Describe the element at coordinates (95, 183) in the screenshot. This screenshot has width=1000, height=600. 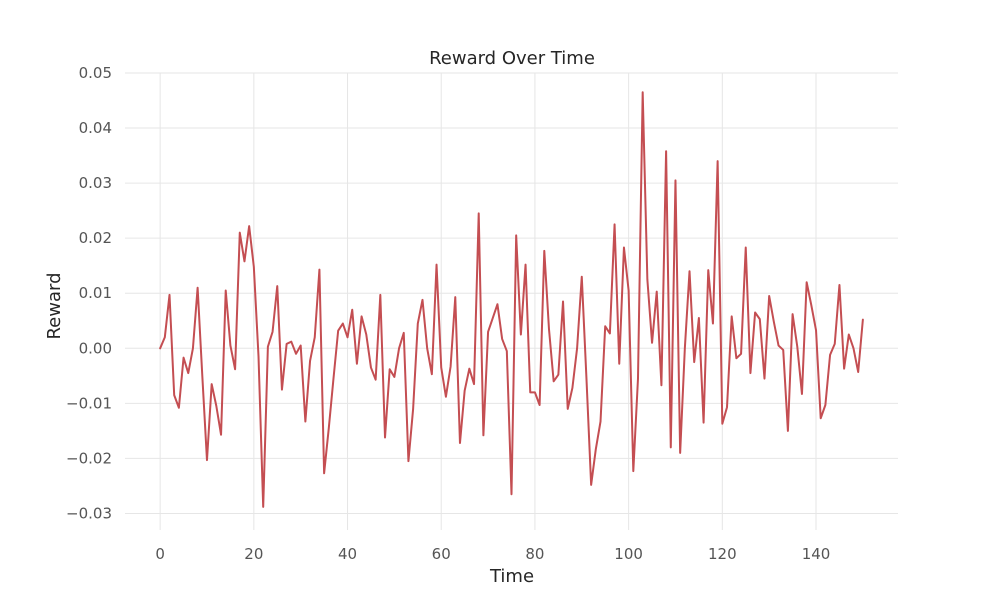
I see `y-tick-label: 0.03` at that location.